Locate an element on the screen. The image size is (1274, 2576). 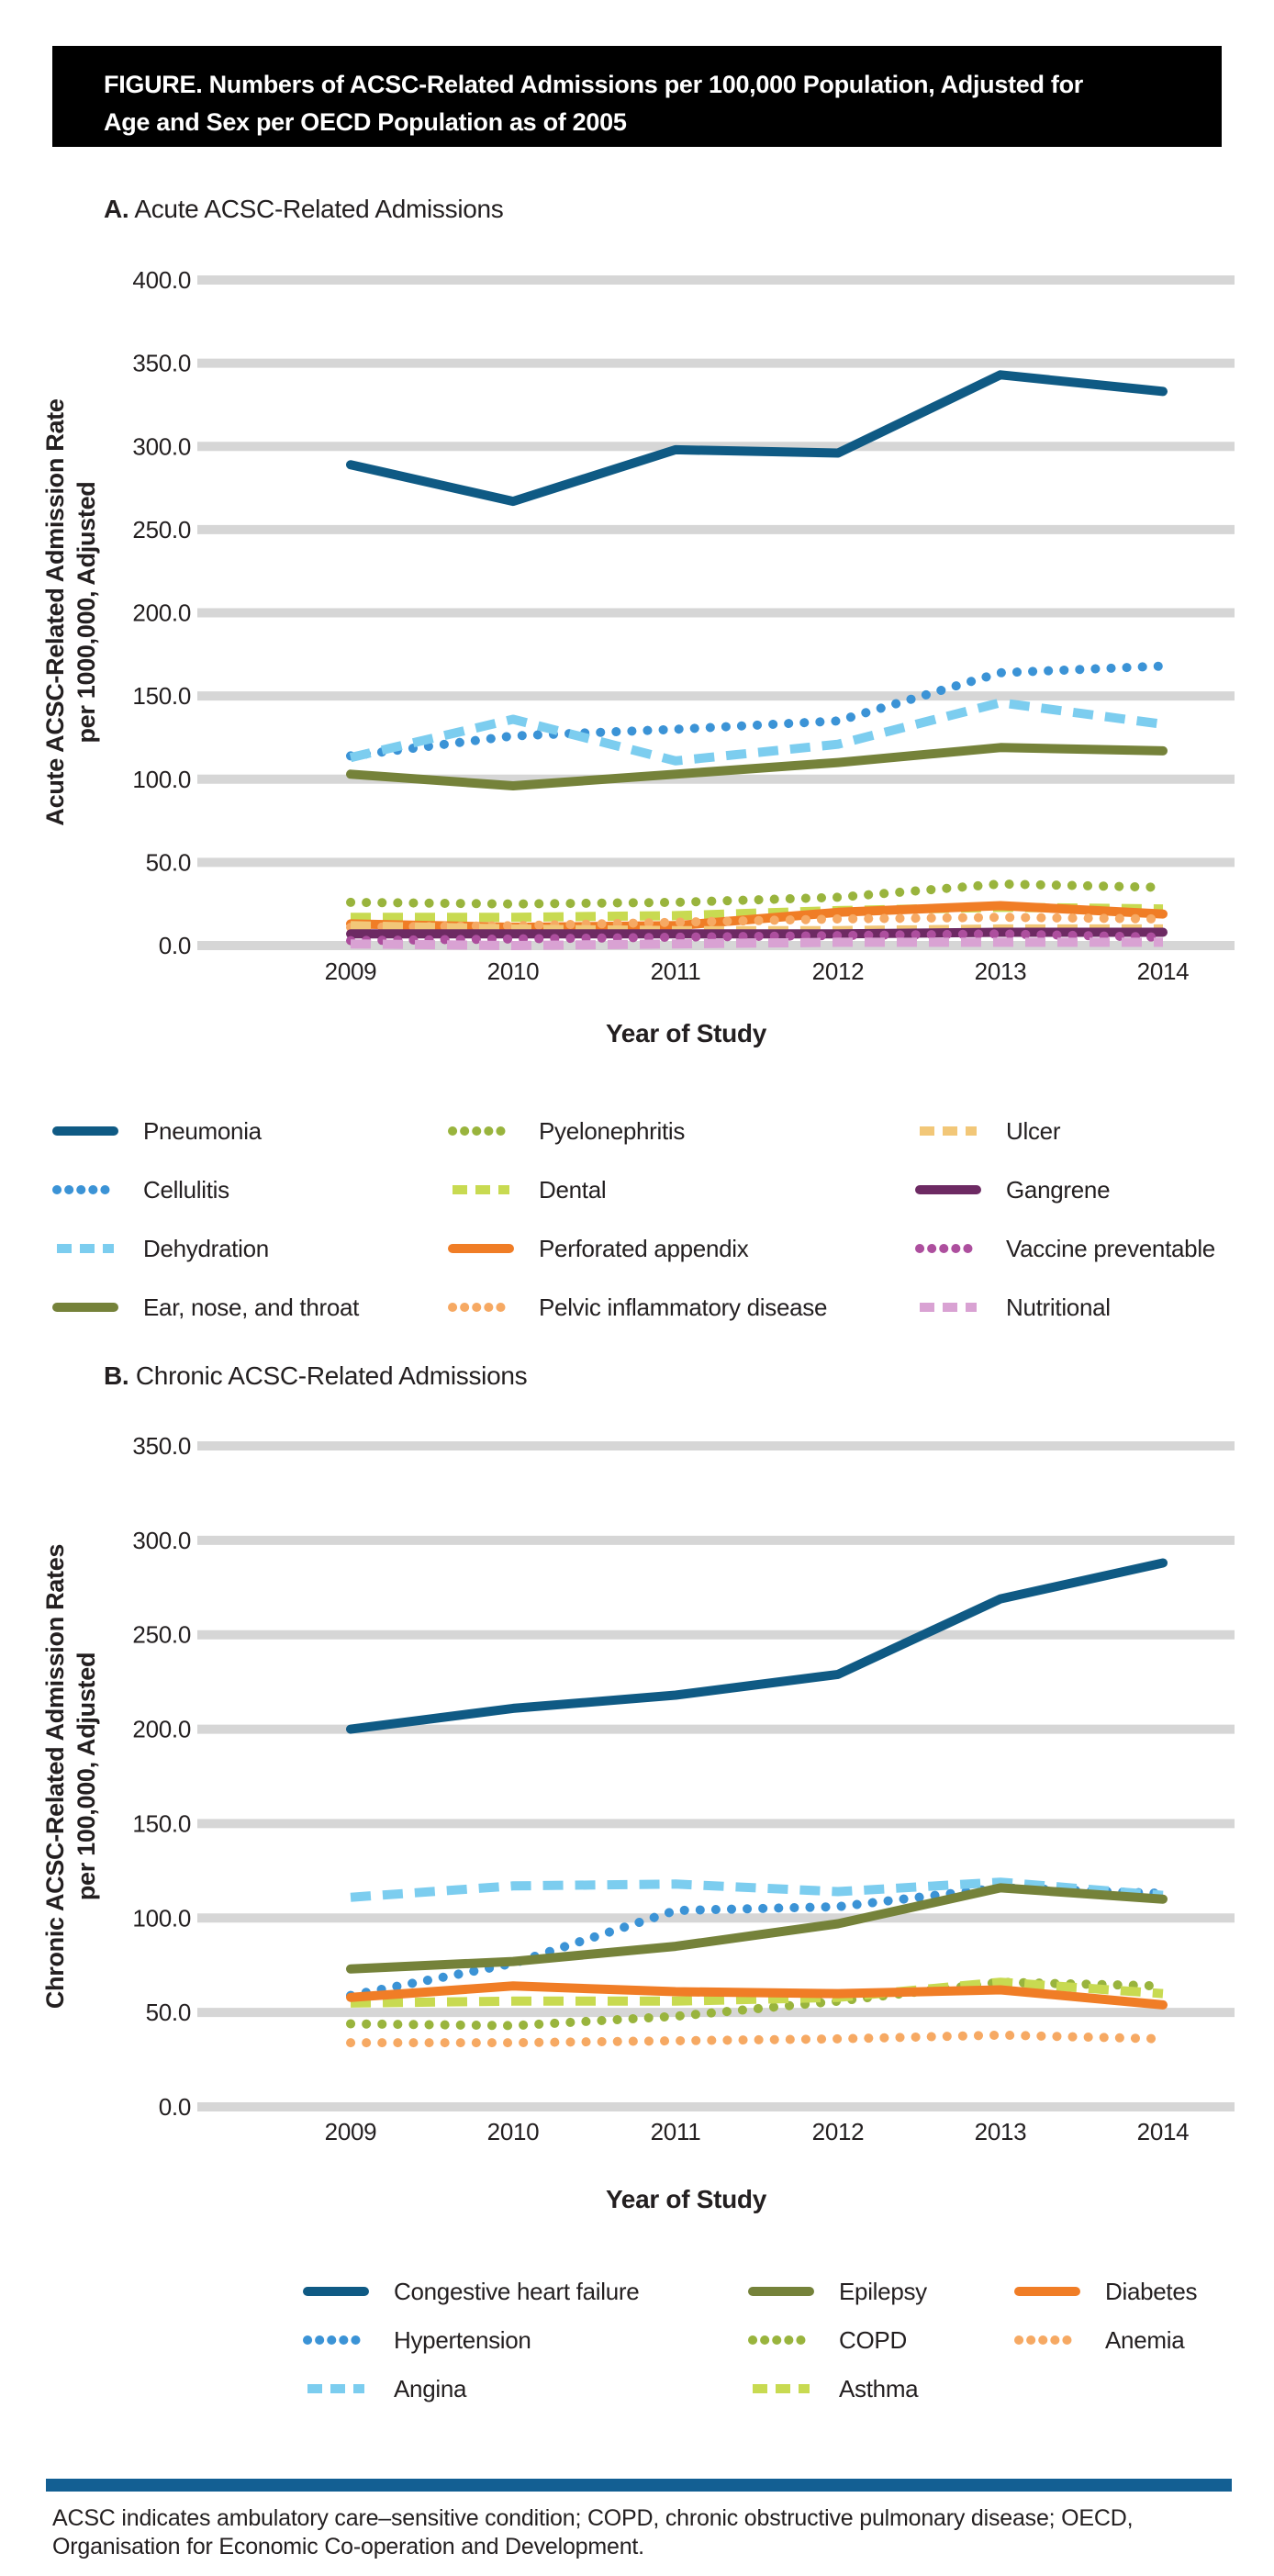
legend-item-vaccine-preventable: Vaccine preventable is located at coordinates (1065, 1248).